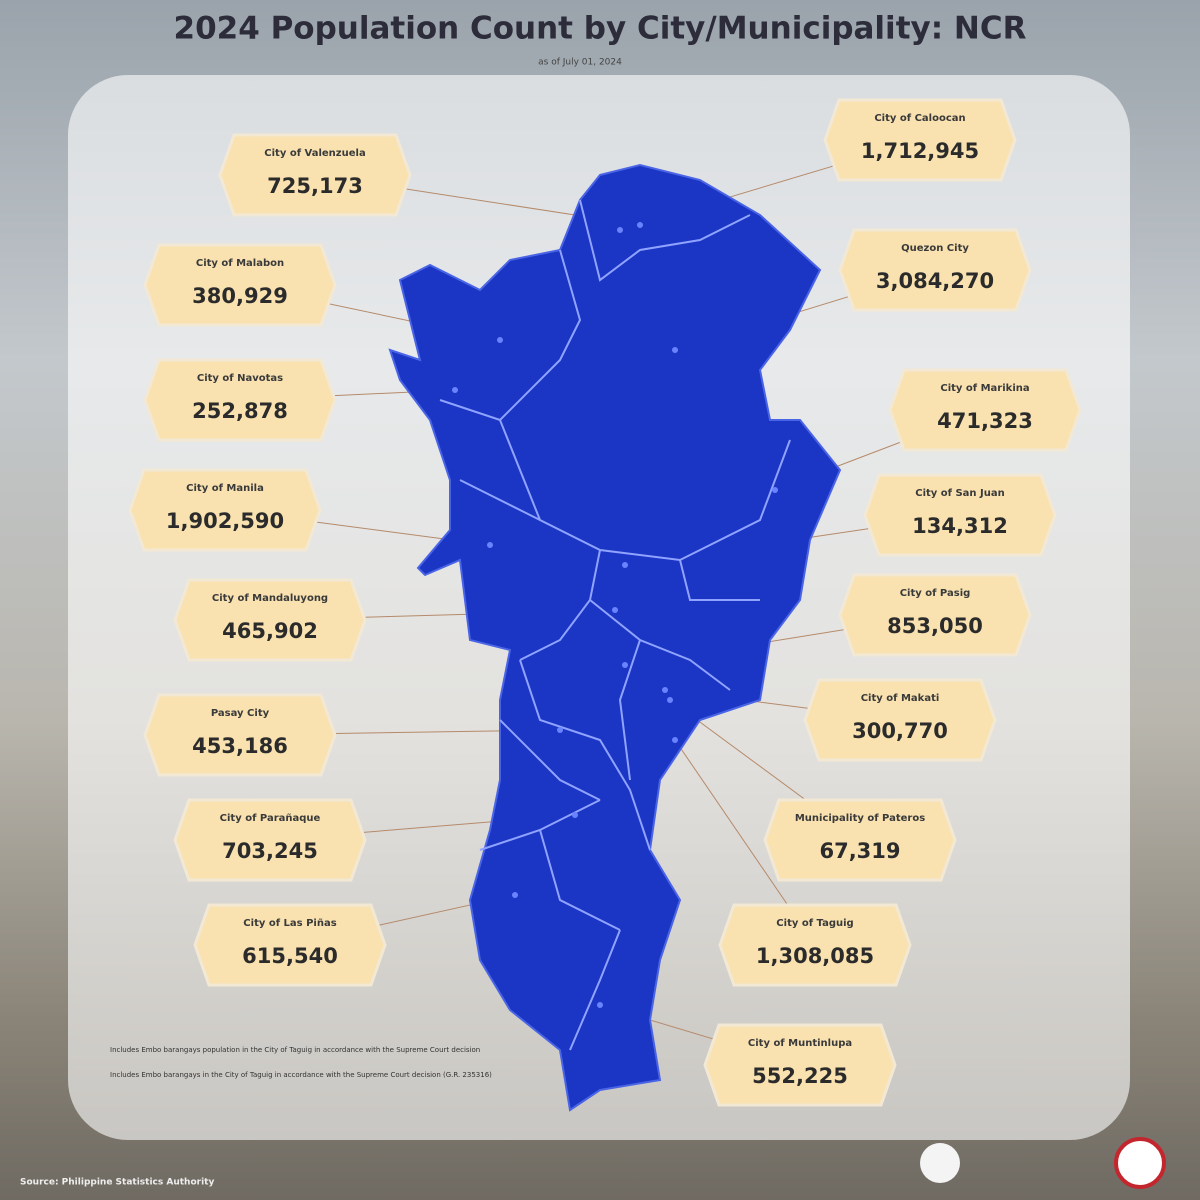 This screenshot has width=1200, height=1200. What do you see at coordinates (240, 296) in the screenshot?
I see `population-value: 380,929` at bounding box center [240, 296].